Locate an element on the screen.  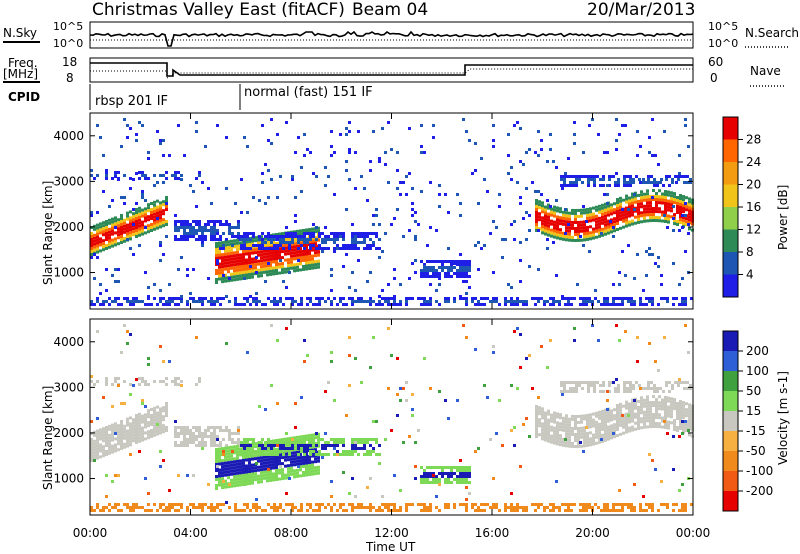
freq-label-line1: Freq. is located at coordinates (23, 63).